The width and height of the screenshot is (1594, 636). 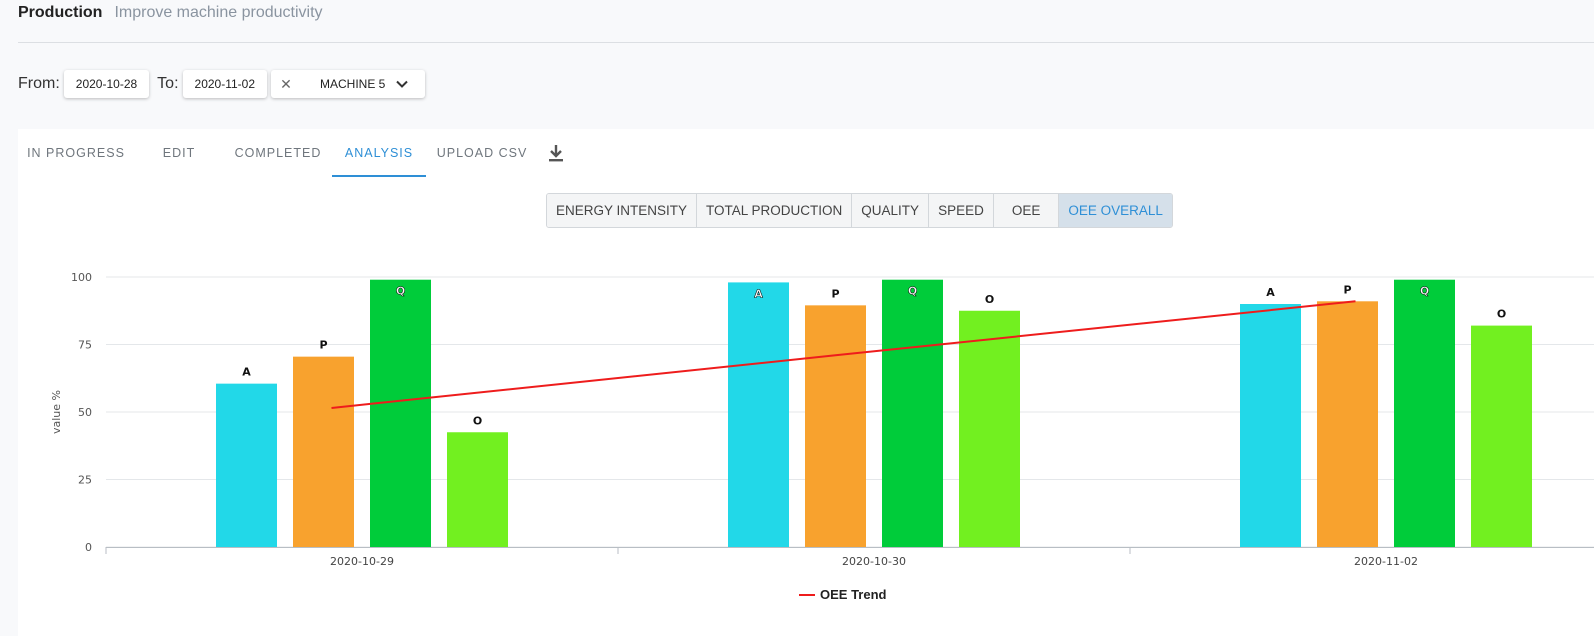 I want to click on metric-quality: QUALITY, so click(x=891, y=210).